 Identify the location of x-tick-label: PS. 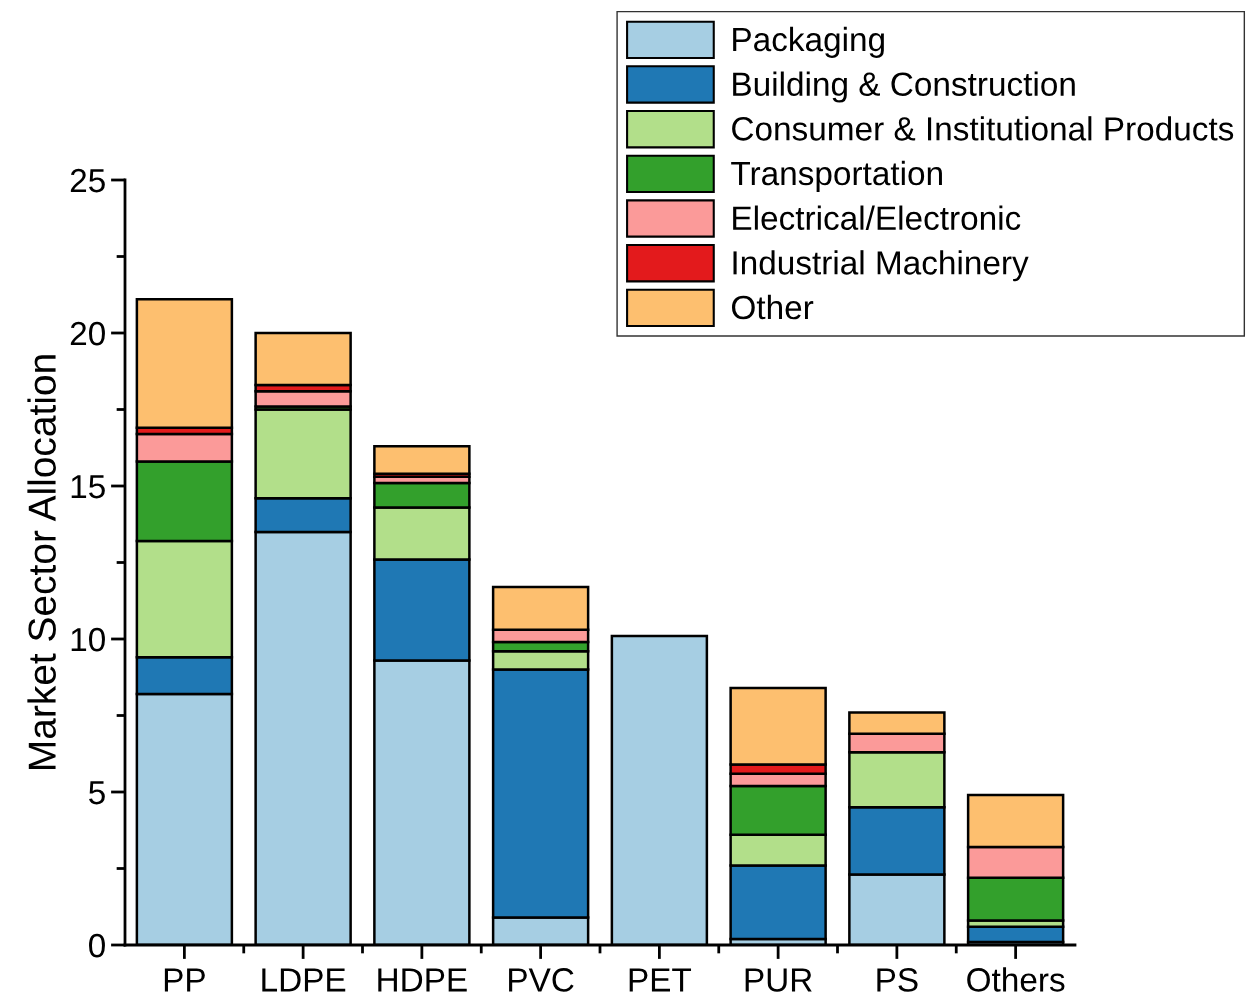
(897, 980).